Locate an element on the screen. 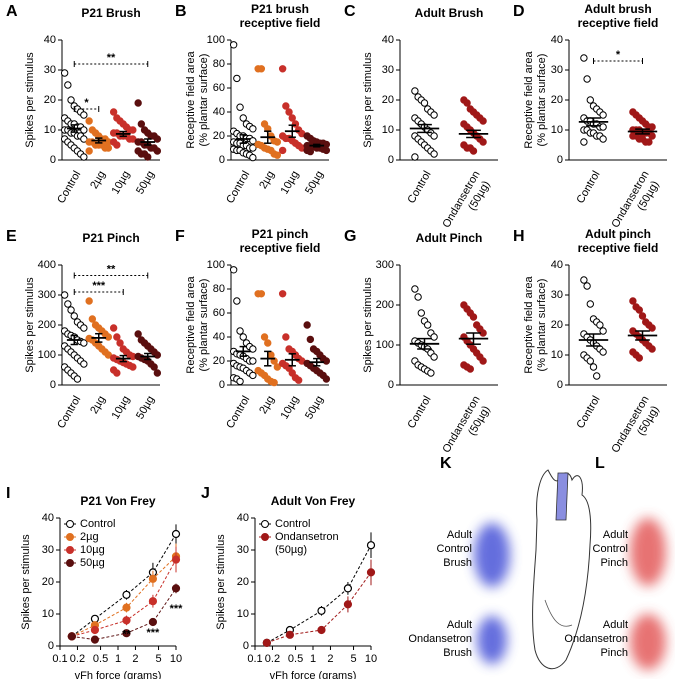 This screenshot has height=679, width=675. y-tick-label: 300 is located at coordinates (47, 295).